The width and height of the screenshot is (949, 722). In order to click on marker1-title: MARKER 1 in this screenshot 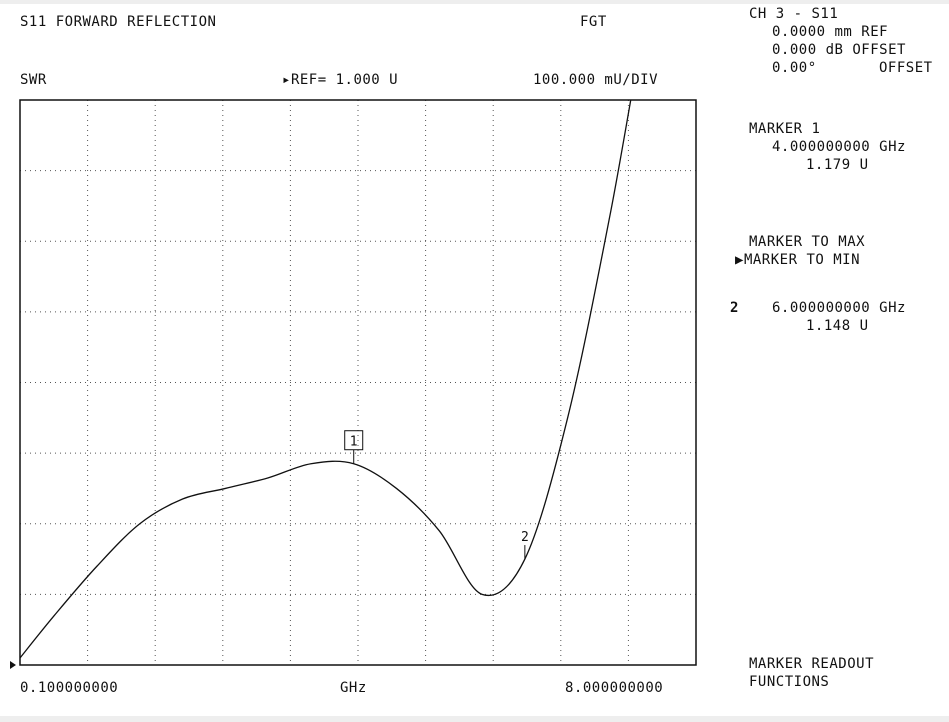, I will do `click(785, 129)`.